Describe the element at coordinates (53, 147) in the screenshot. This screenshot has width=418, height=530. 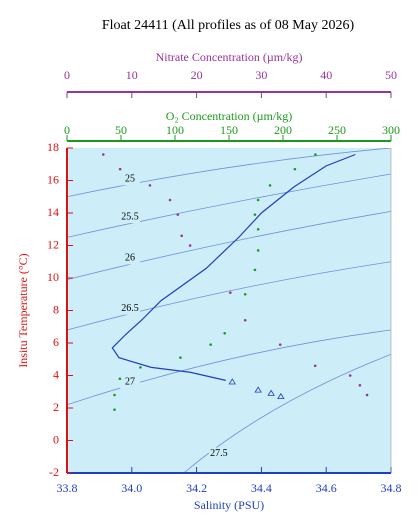
I see `tick-label: 18` at that location.